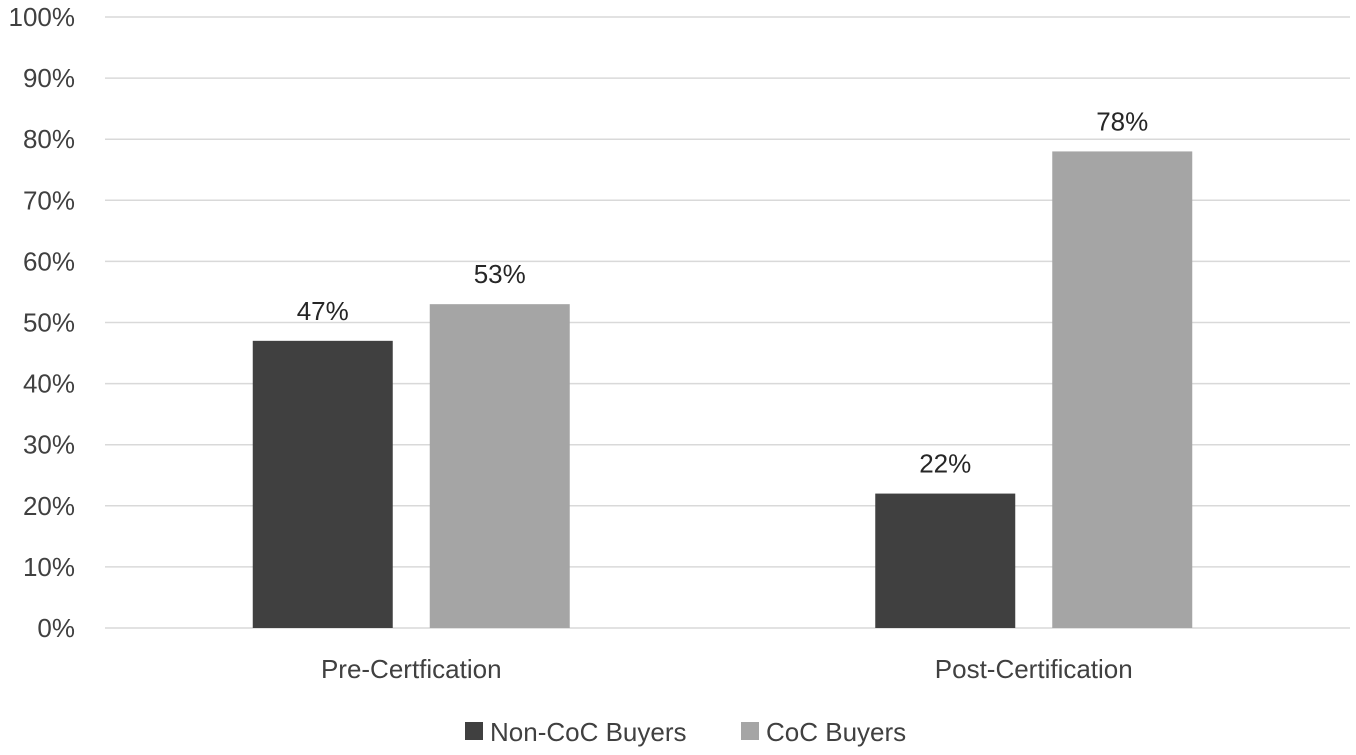 The width and height of the screenshot is (1356, 755). What do you see at coordinates (49, 139) in the screenshot?
I see `y-tick-label: 80%` at bounding box center [49, 139].